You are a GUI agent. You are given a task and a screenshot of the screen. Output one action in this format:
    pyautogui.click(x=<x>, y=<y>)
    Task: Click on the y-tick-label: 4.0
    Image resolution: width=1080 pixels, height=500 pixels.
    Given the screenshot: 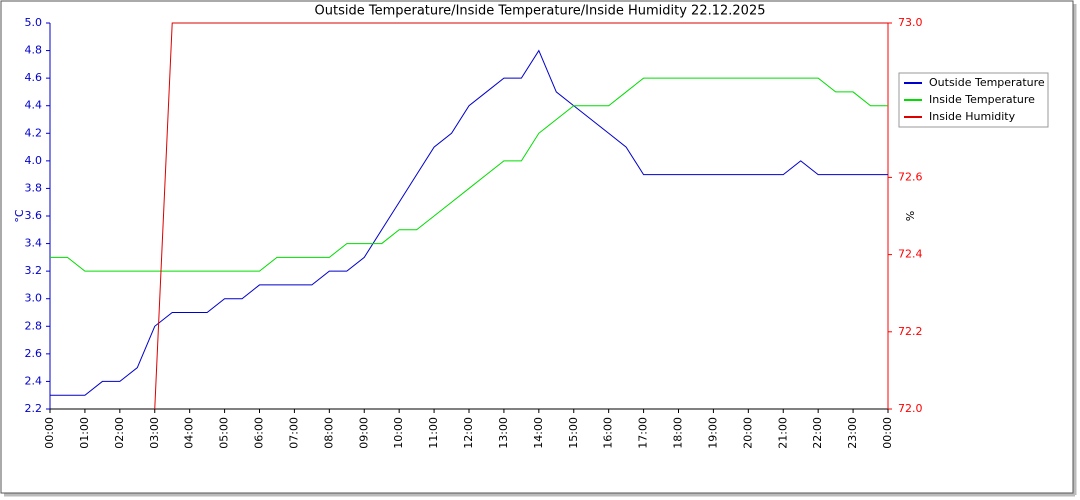 What is the action you would take?
    pyautogui.click(x=34, y=160)
    